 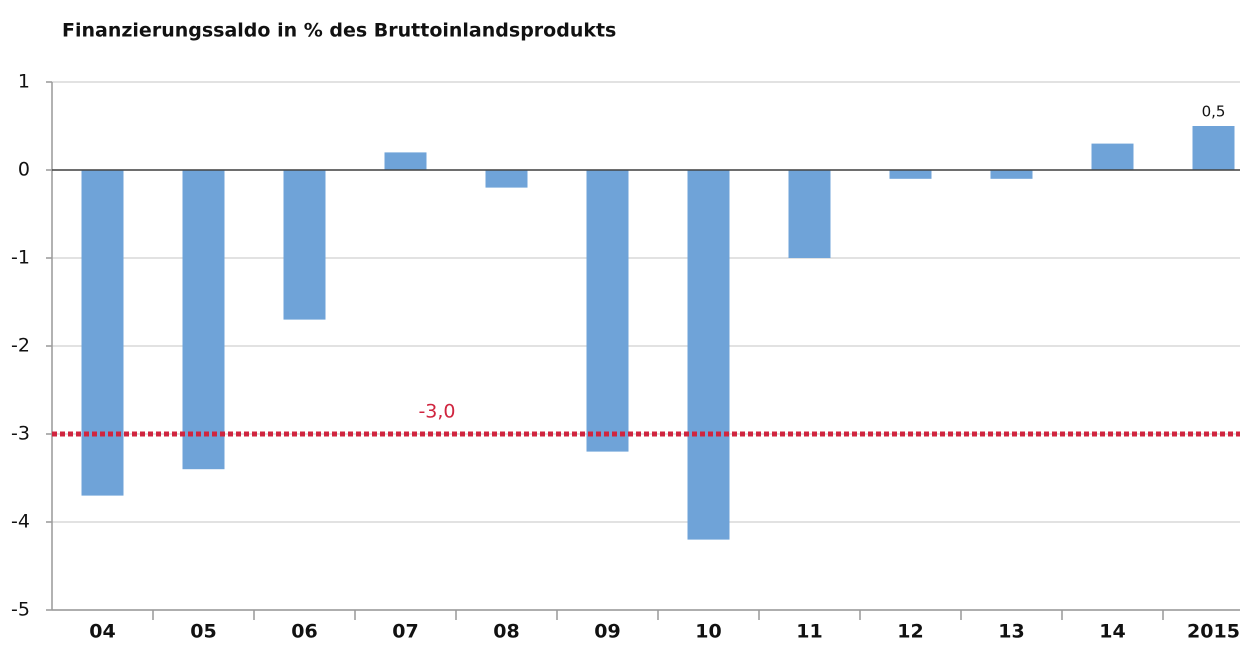 I want to click on x-tick-label: 13, so click(x=1011, y=632).